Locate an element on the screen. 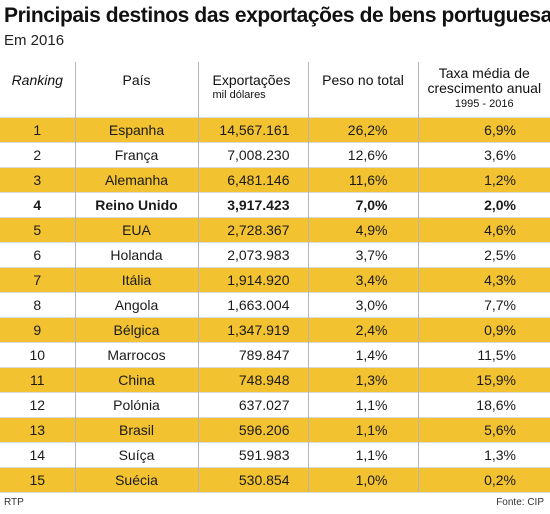 This screenshot has height=514, width=550. cell-ranking: 1 is located at coordinates (37, 129).